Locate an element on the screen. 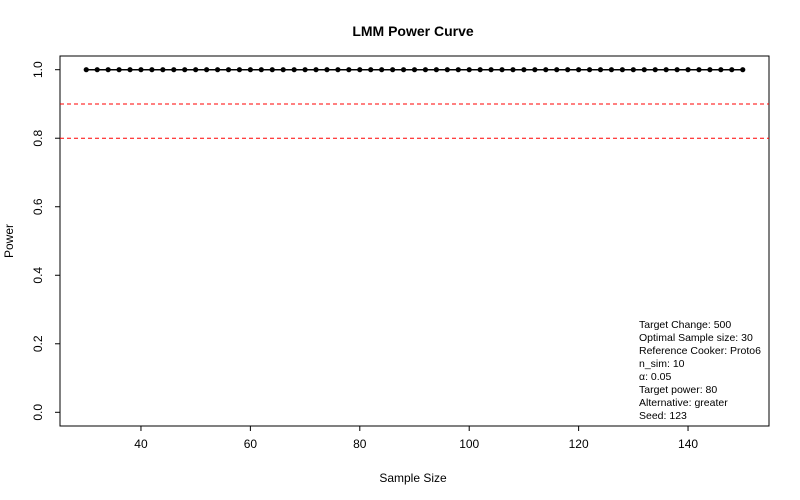  annotation-line: Optimal Sample size: 30 is located at coordinates (696, 338).